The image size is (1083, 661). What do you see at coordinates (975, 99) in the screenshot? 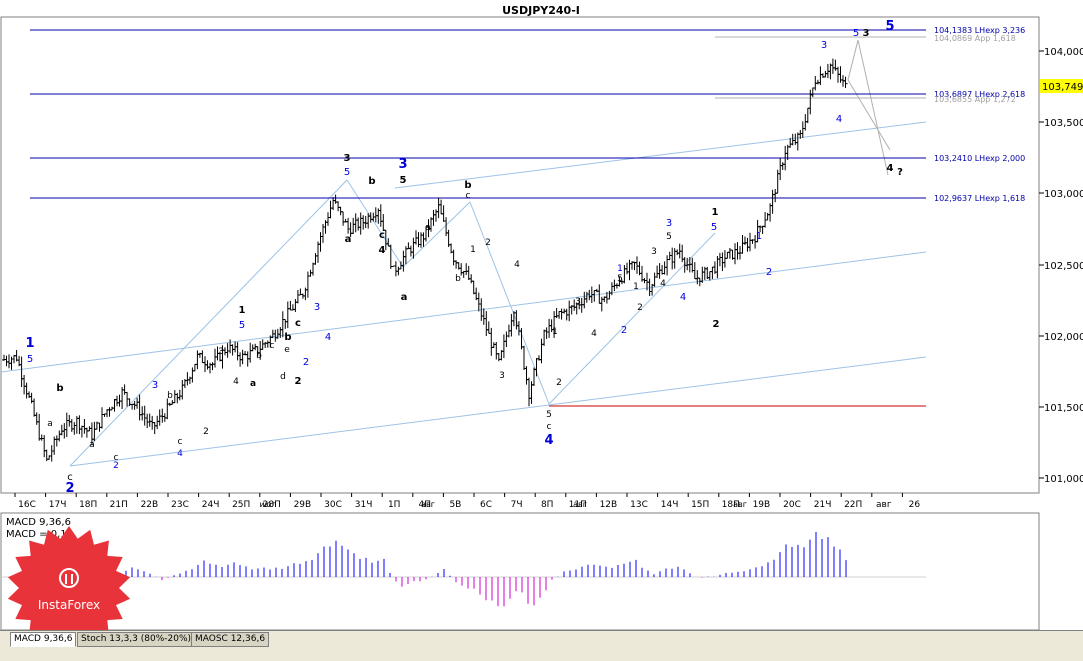
I see `level-label: 103,6855 App 1,272` at bounding box center [975, 99].